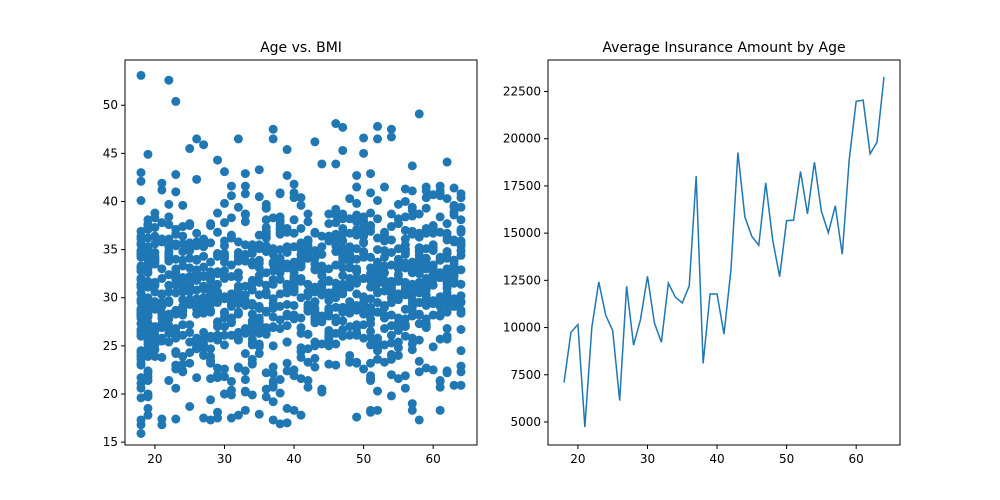 This screenshot has width=1000, height=500. What do you see at coordinates (522, 328) in the screenshot?
I see `line-y-tick-label: 10000` at bounding box center [522, 328].